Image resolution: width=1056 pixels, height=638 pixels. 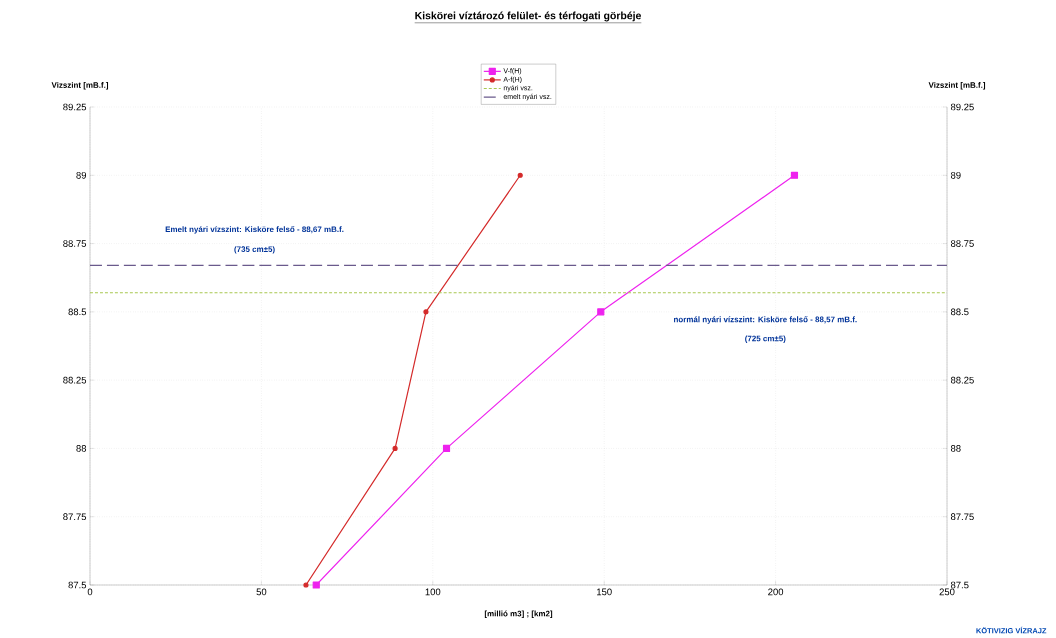 What do you see at coordinates (75, 380) in the screenshot?
I see `y-tick-label: 88.25` at bounding box center [75, 380].